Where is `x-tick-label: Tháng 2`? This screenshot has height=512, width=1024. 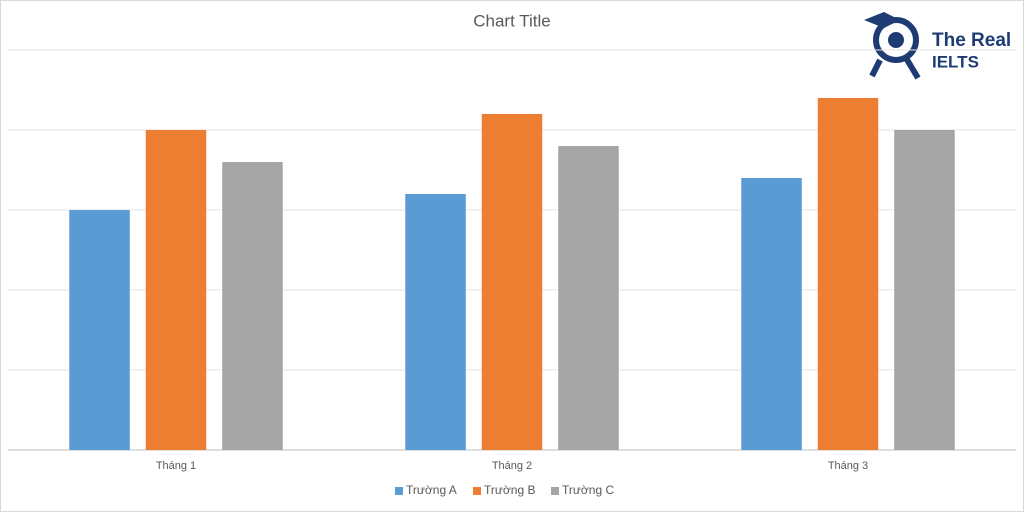
x-tick-label: Tháng 2 is located at coordinates (512, 466).